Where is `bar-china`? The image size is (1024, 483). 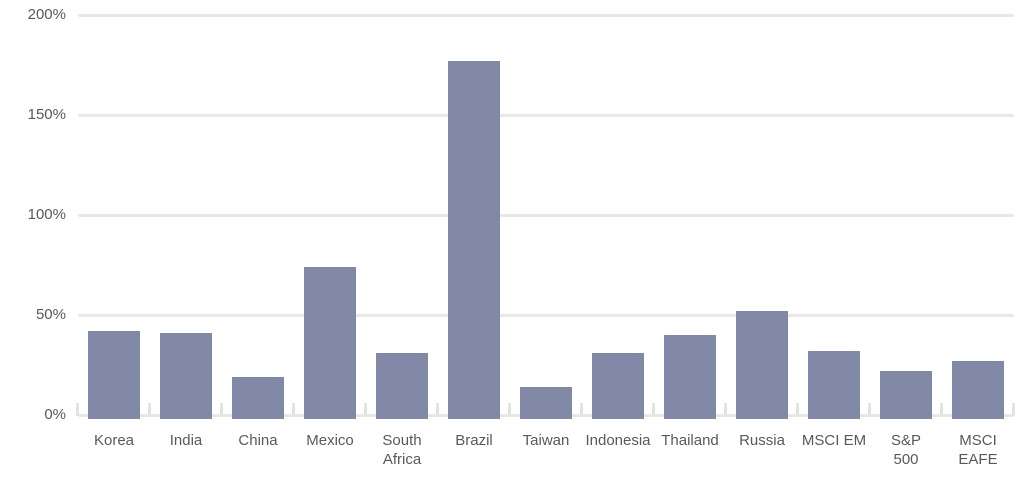
bar-china is located at coordinates (258, 398).